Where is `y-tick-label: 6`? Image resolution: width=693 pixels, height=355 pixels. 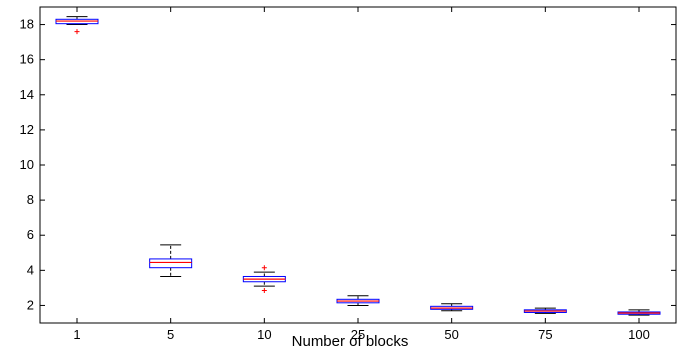 y-tick-label: 6 is located at coordinates (30, 234).